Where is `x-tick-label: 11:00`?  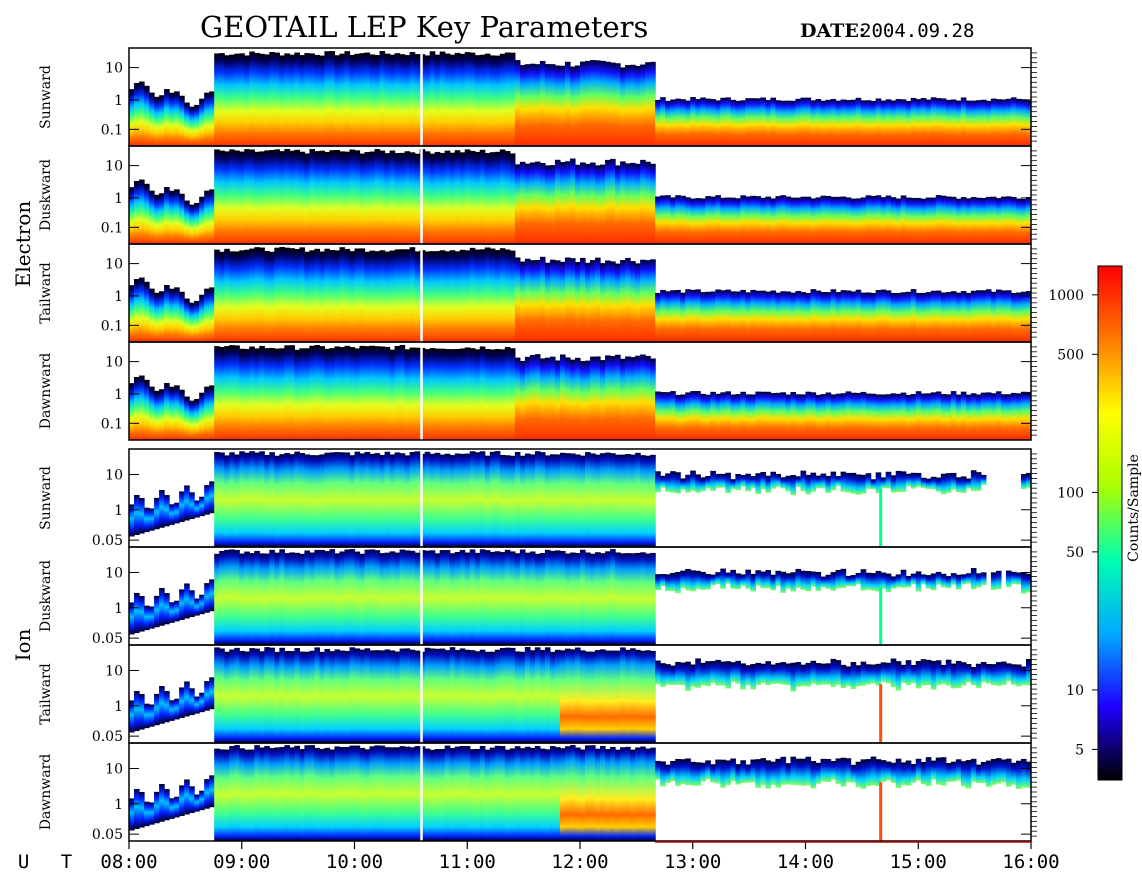 x-tick-label: 11:00 is located at coordinates (467, 862).